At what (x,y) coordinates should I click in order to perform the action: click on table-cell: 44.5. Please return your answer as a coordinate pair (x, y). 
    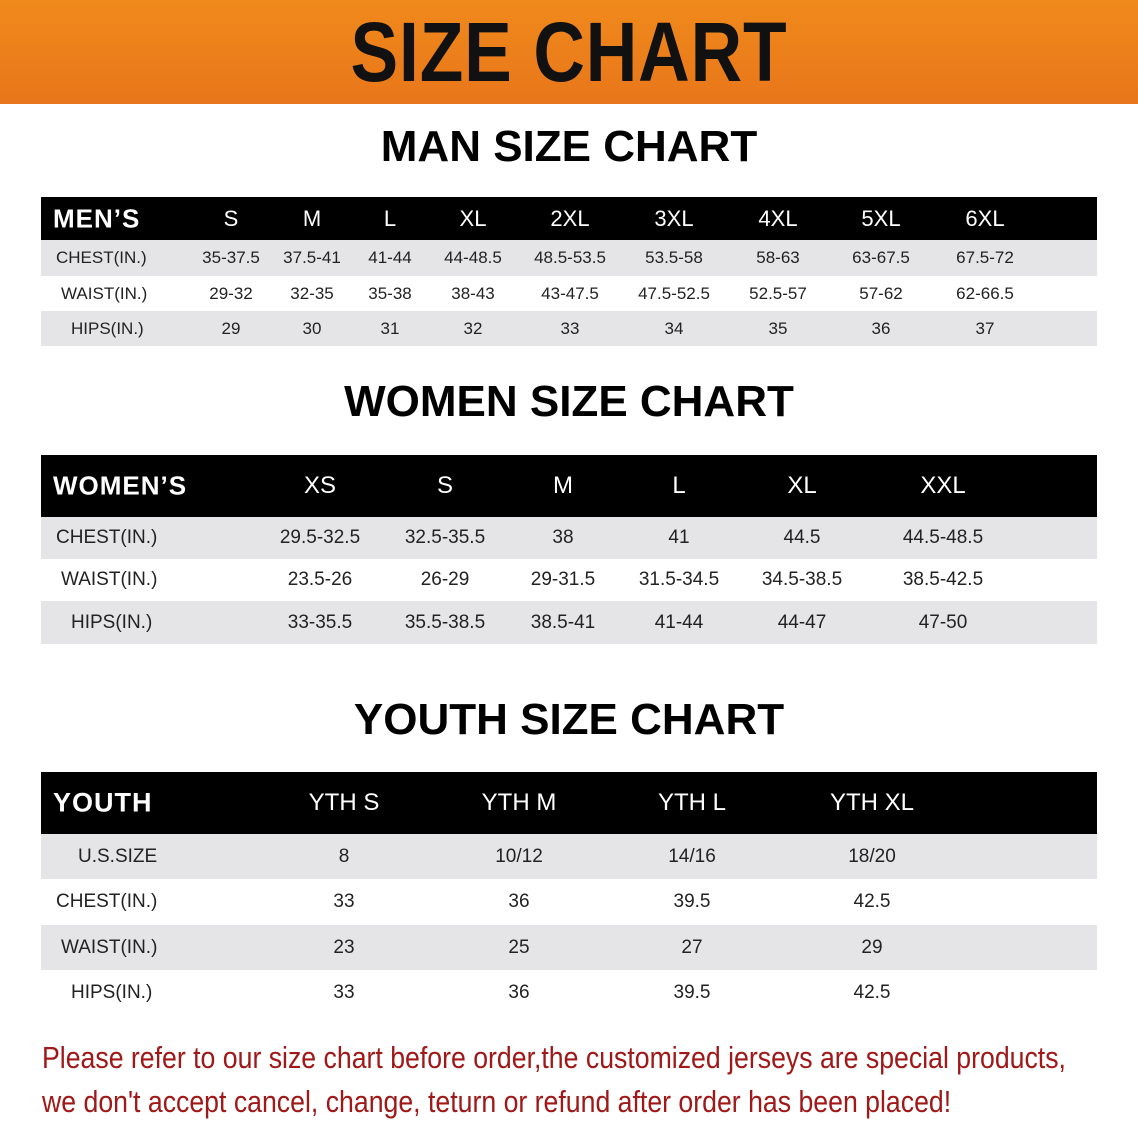
    Looking at the image, I should click on (802, 537).